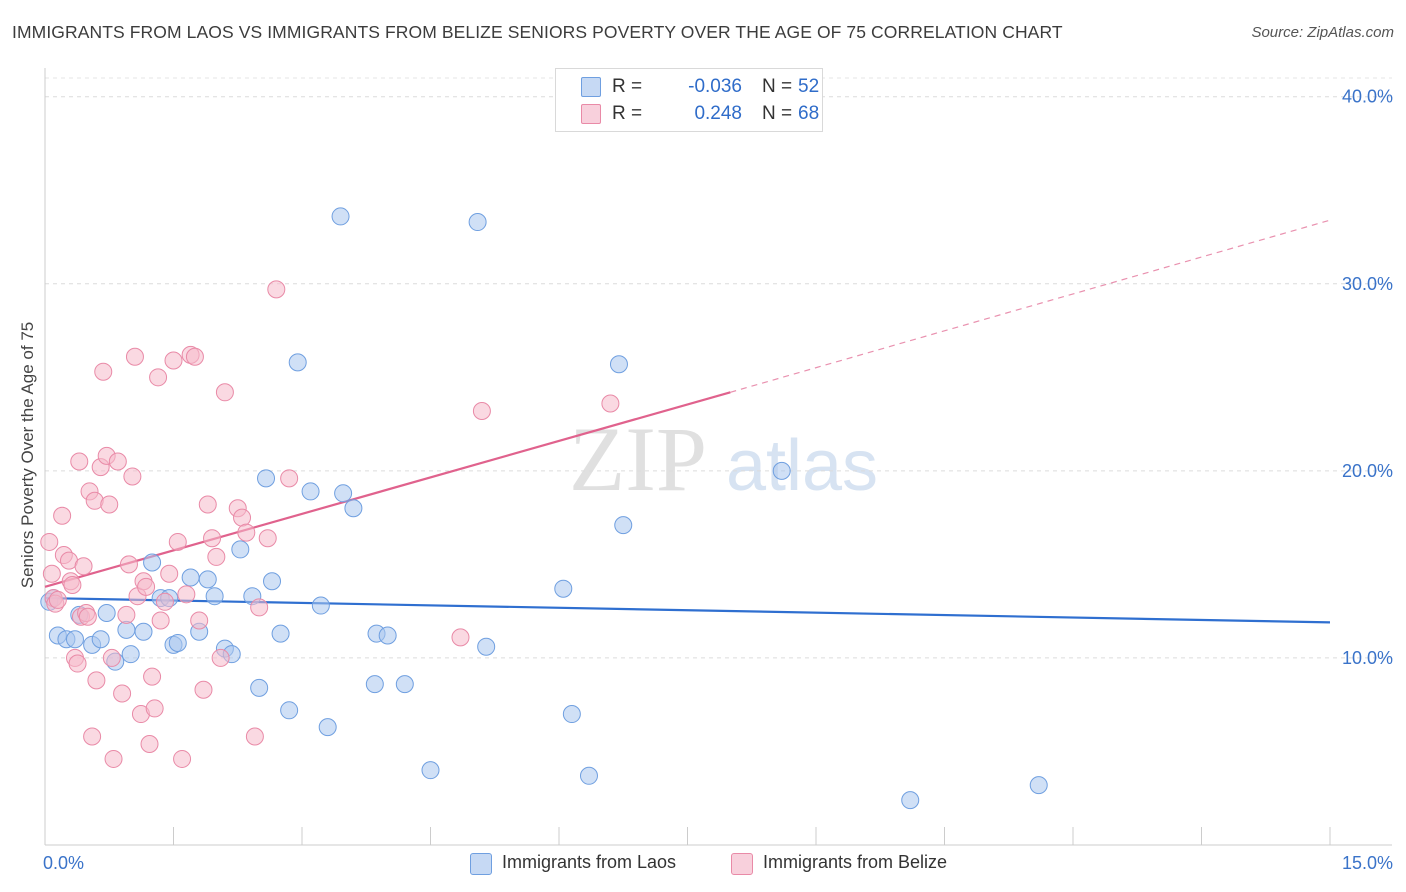 The height and width of the screenshot is (892, 1406). Describe the element at coordinates (723, 459) in the screenshot. I see `watermark: ZIP atlas` at that location.